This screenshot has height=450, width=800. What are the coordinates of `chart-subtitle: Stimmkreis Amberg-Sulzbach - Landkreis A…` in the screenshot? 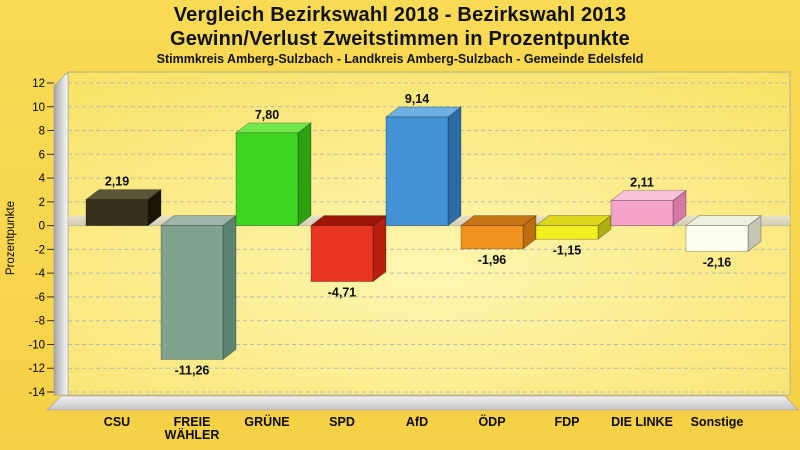 It's located at (400, 59).